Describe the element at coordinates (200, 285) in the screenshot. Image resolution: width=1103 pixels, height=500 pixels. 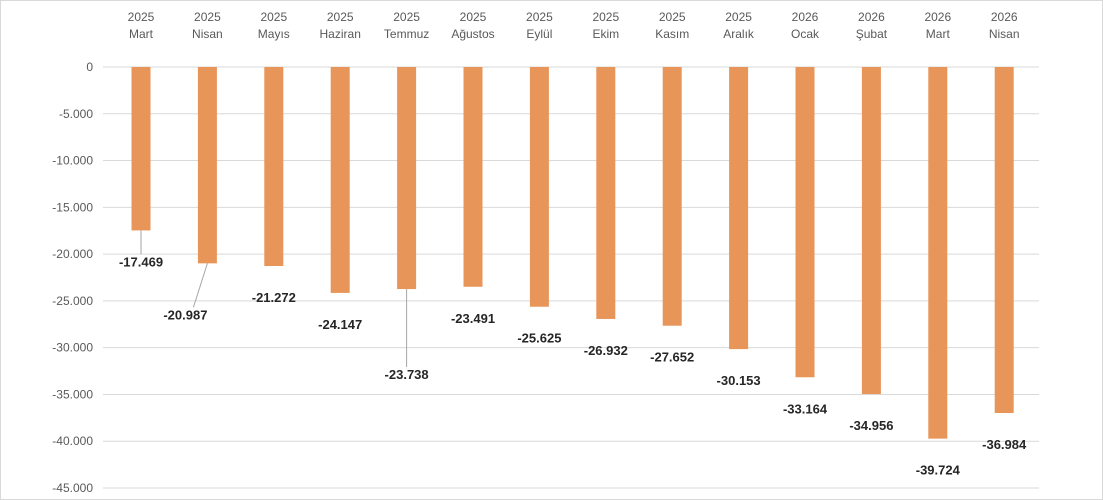
I see `leader-line` at that location.